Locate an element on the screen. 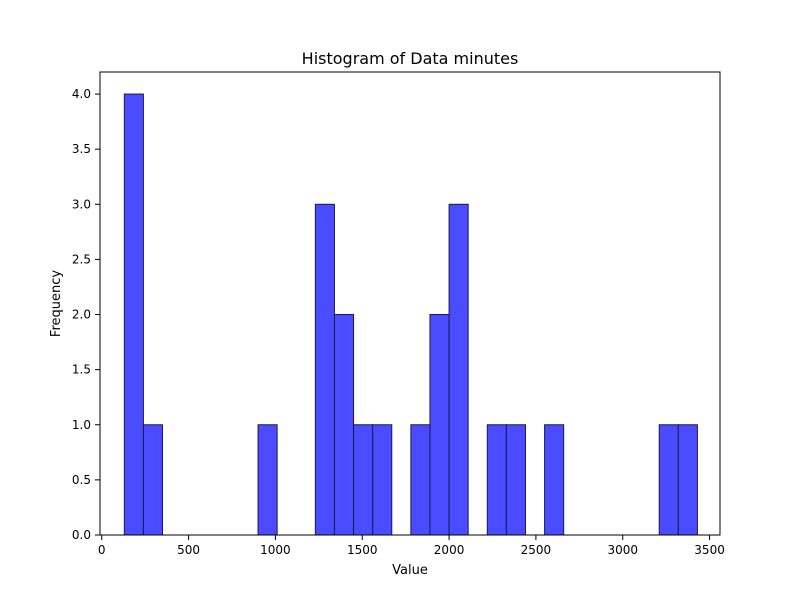  x-tick-label-4: 2000 is located at coordinates (449, 550).